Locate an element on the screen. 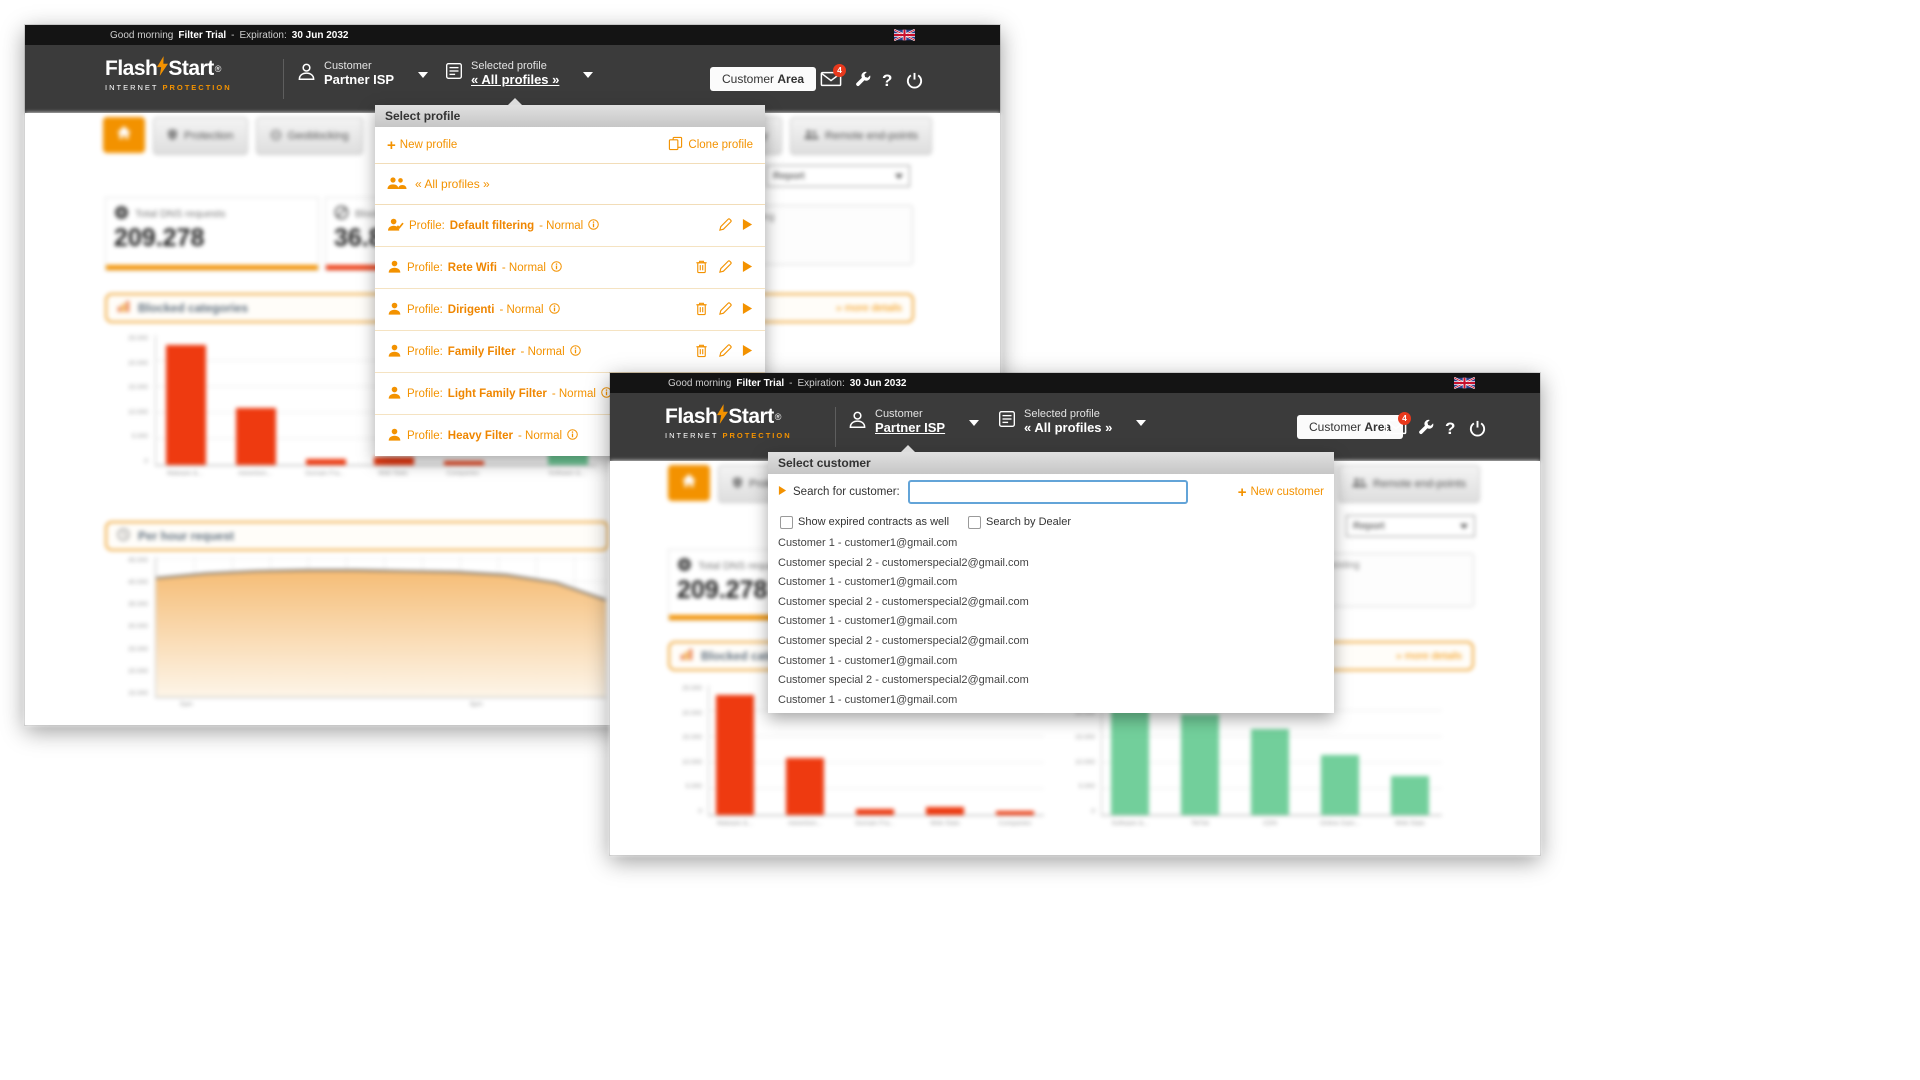  profile-row-heavy-filter: Profile: Heavy Filter - Normal is located at coordinates (570, 435).